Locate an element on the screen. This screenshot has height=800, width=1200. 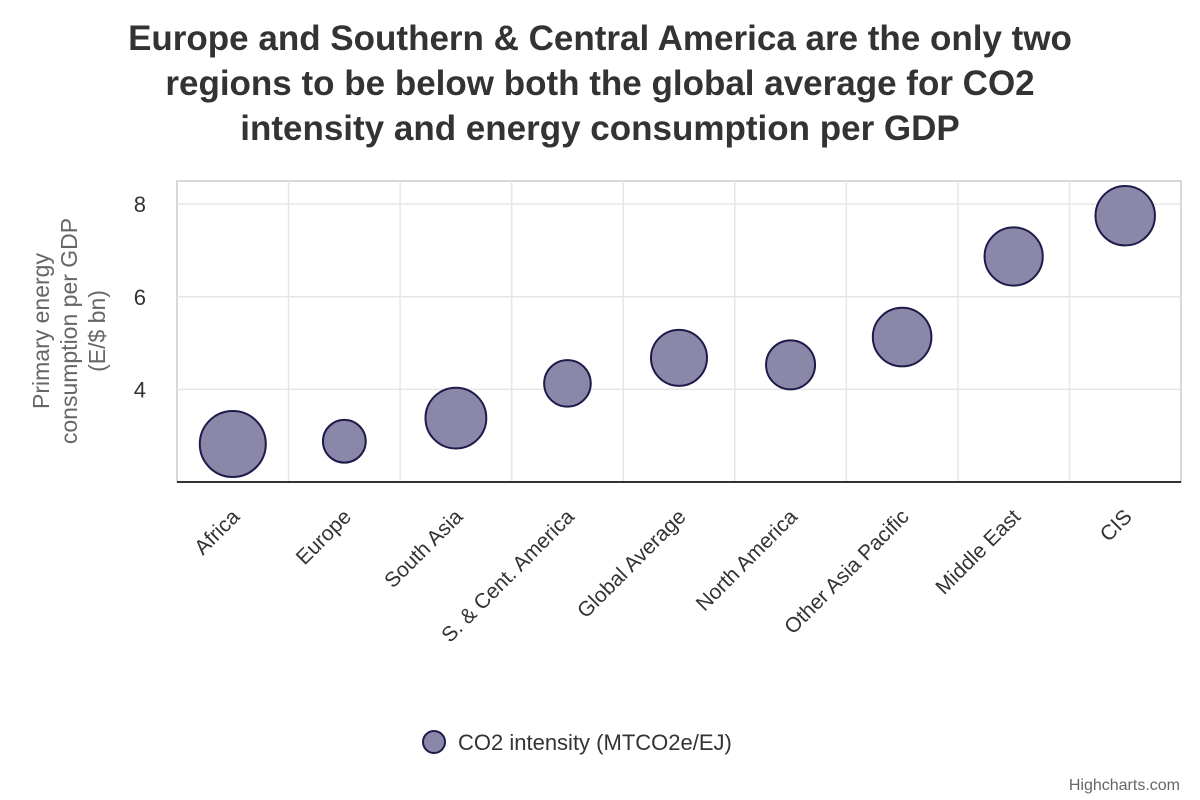
y-axis-ticks: 4 6 8 is located at coordinates (140, 297).